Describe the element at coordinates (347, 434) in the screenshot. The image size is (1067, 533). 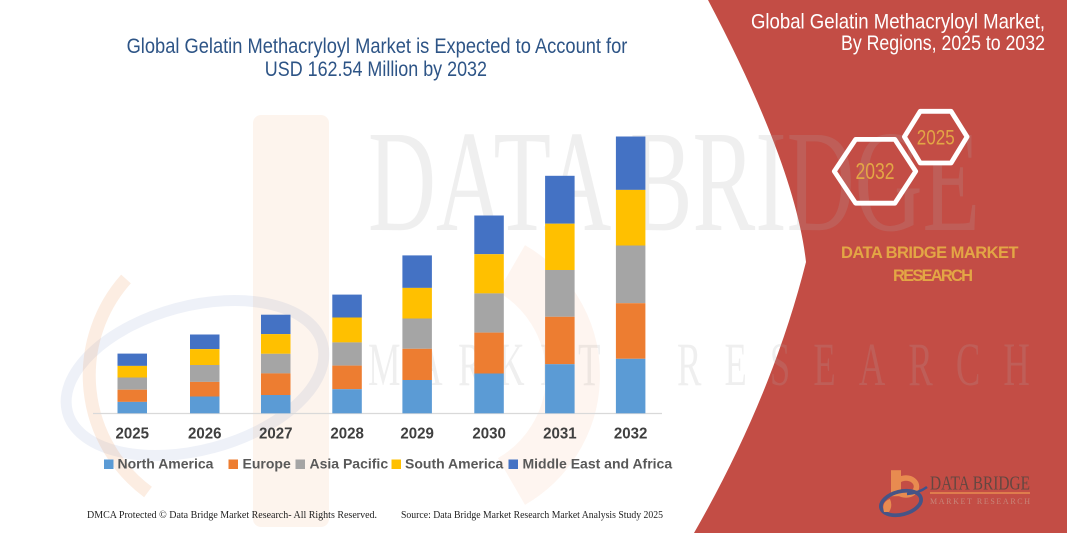
I see `svg-text: 2028` at that location.